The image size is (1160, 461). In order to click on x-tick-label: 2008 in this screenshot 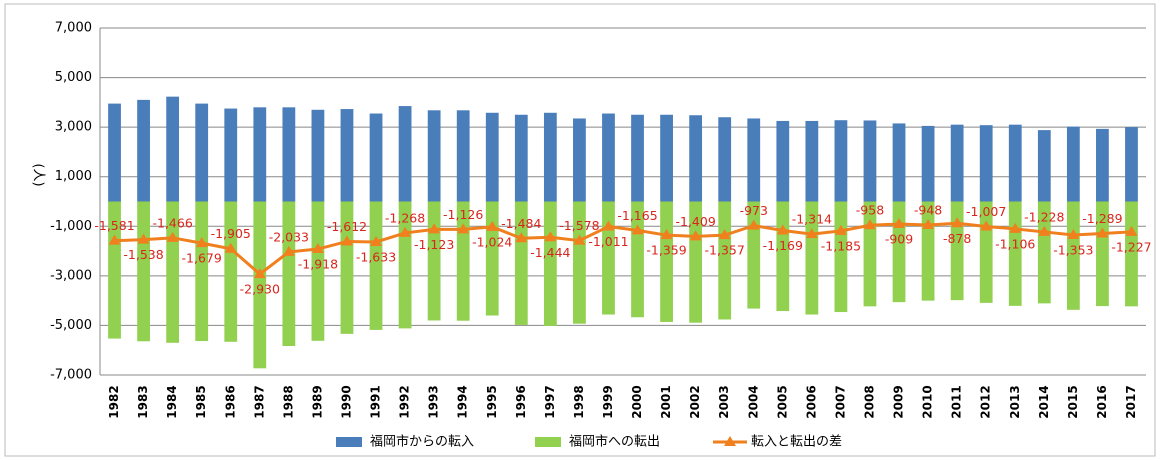, I will do `click(869, 401)`.